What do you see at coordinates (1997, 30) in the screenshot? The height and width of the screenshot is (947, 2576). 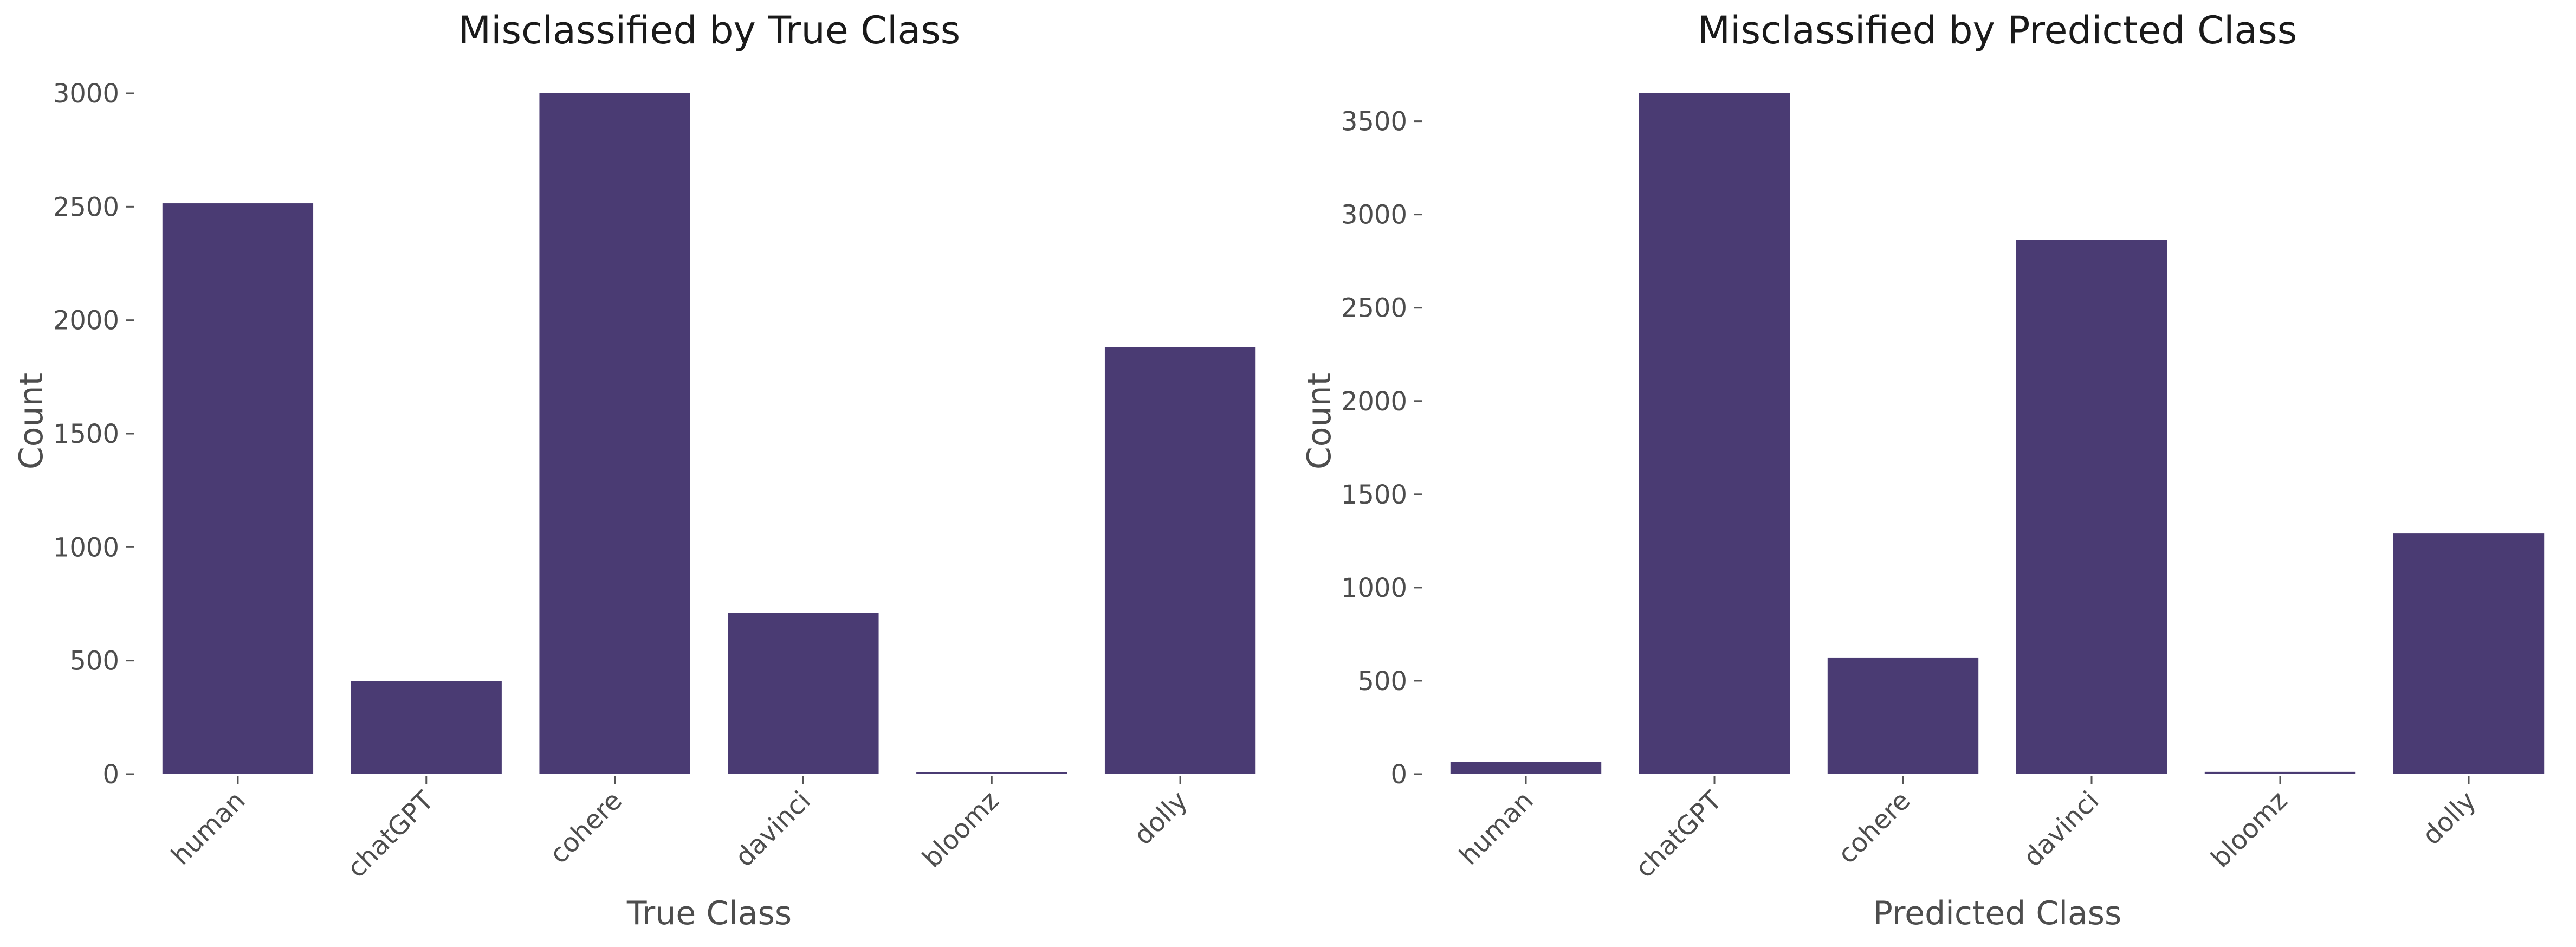 I see `chart-title: Misclassified by Predicted Class` at bounding box center [1997, 30].